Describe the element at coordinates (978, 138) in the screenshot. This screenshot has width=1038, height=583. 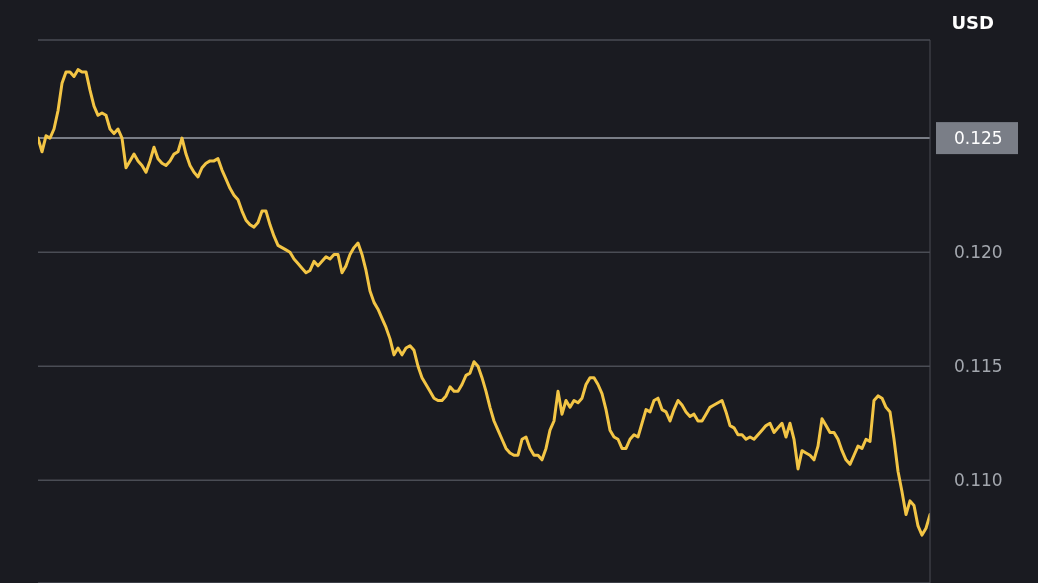
I see `y-tick-label: 0.125` at that location.